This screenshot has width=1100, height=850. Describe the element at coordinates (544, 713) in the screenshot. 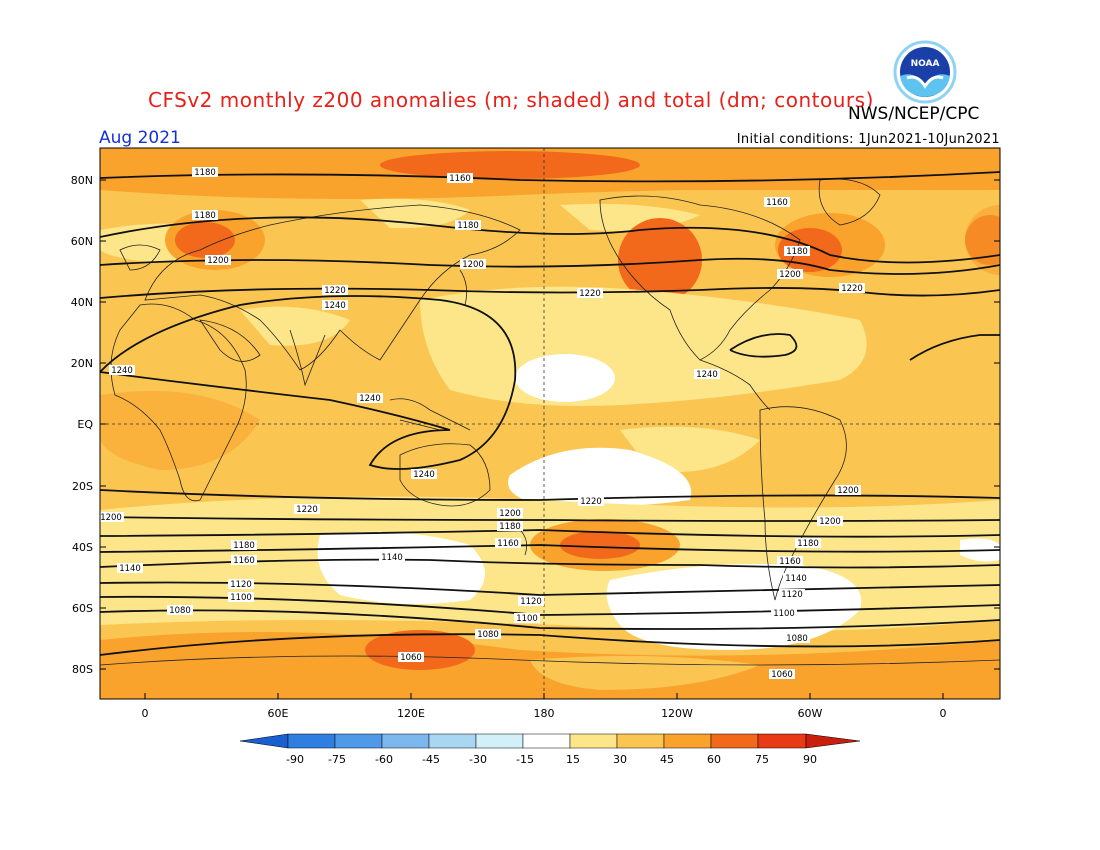

I see `lon-label: 180` at that location.